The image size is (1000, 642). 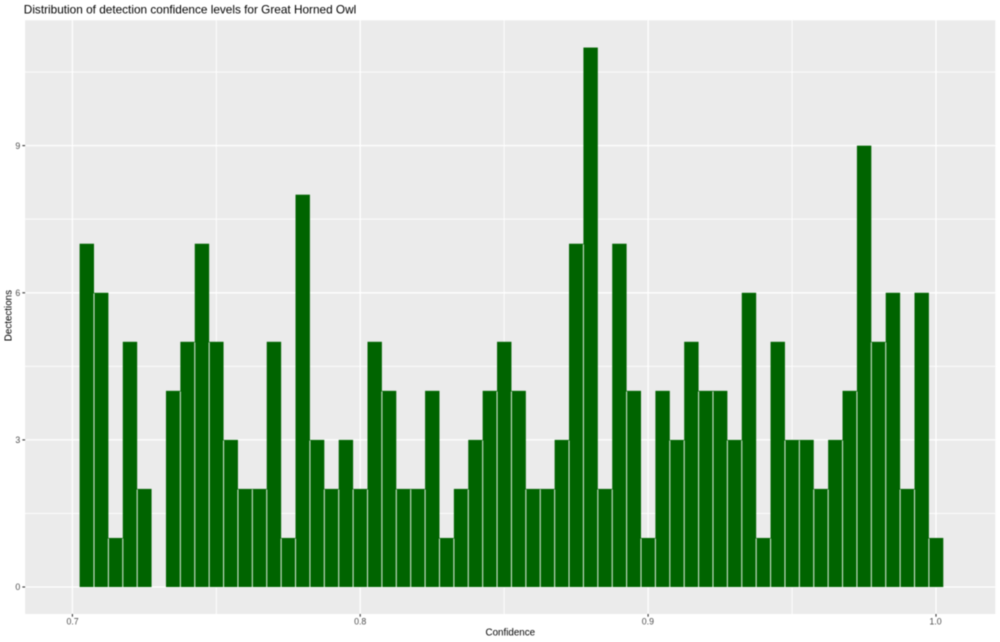 What do you see at coordinates (17, 146) in the screenshot?
I see `svg-text: 9` at bounding box center [17, 146].